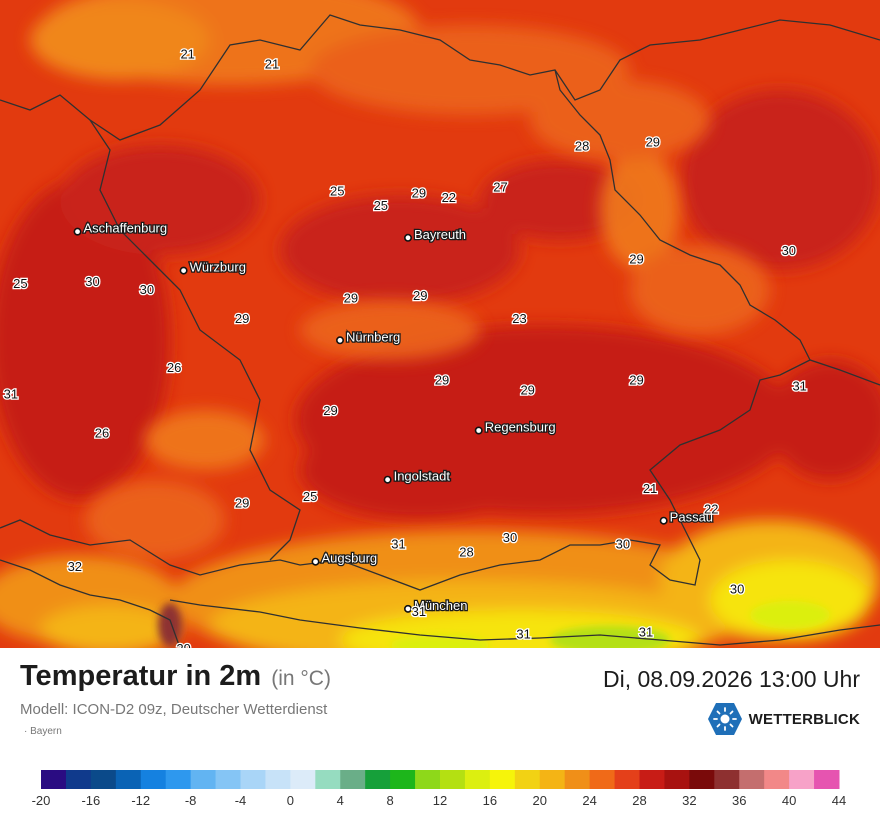  What do you see at coordinates (589, 800) in the screenshot?
I see `color-scale-label: 24` at bounding box center [589, 800].